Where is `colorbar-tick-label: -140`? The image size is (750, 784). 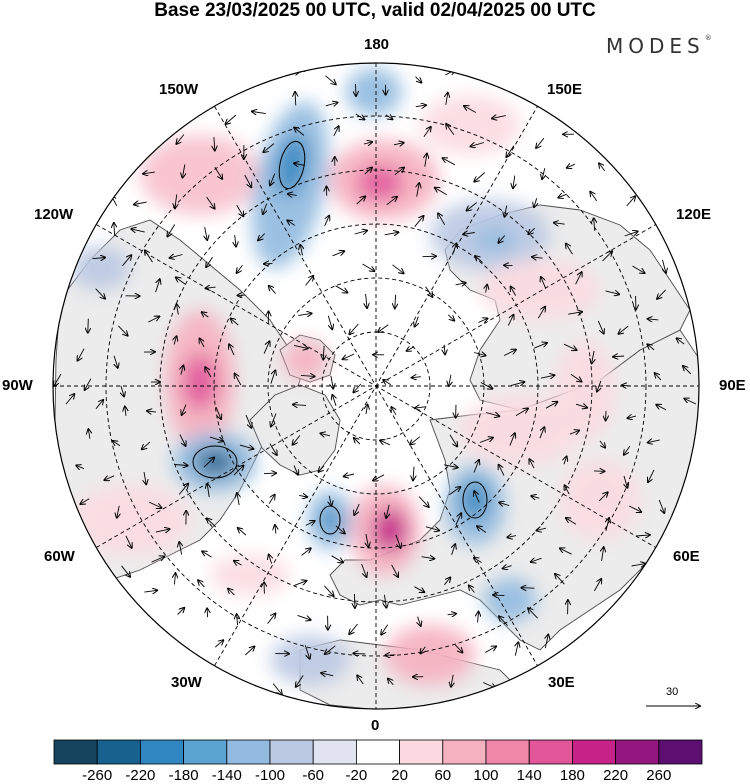 colorbar-tick-label: -140 is located at coordinates (227, 775).